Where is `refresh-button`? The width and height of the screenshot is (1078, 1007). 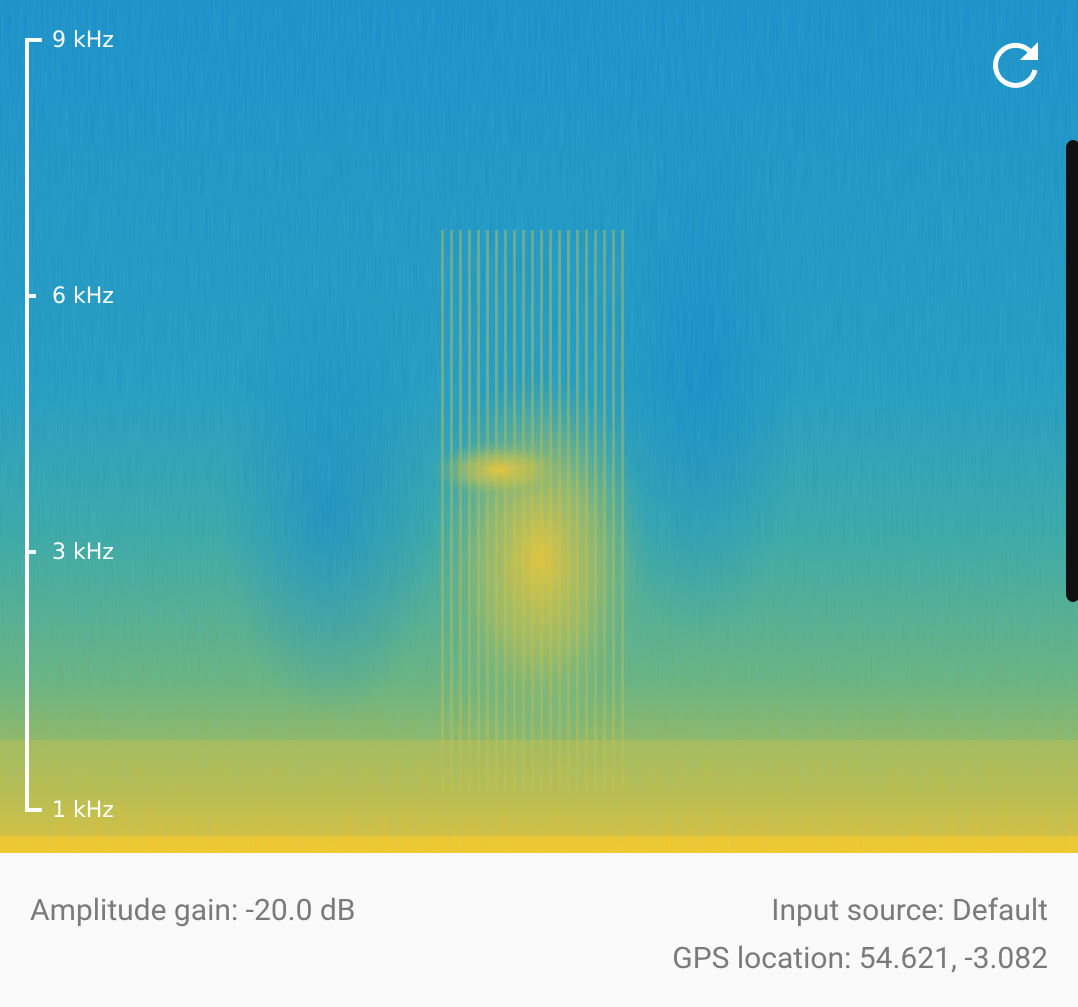
refresh-button is located at coordinates (1015, 65).